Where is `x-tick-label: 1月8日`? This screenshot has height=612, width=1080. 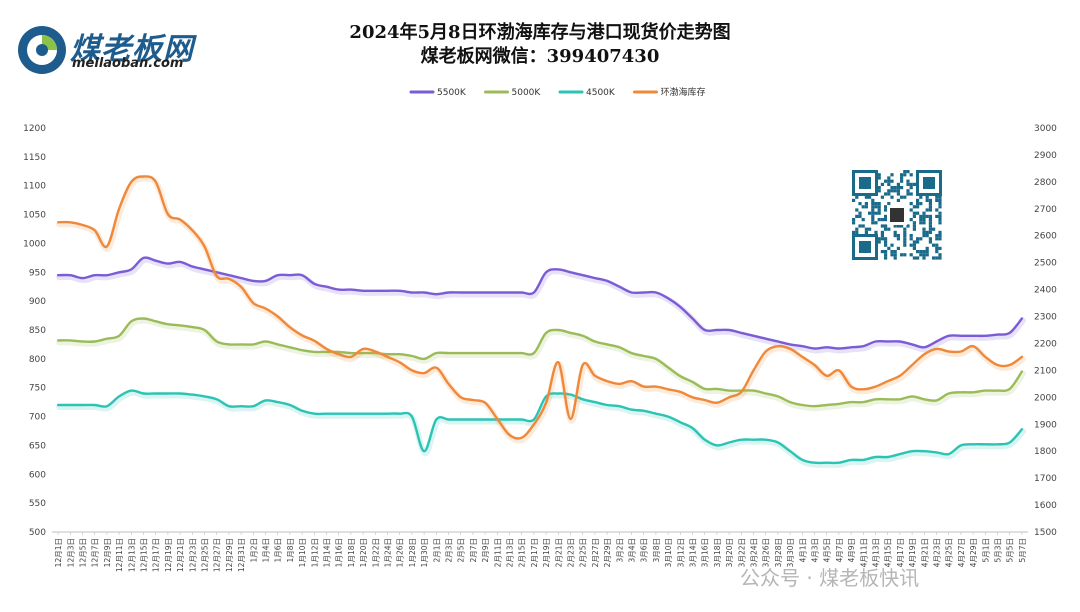 x-tick-label: 1月8日 is located at coordinates (290, 550).